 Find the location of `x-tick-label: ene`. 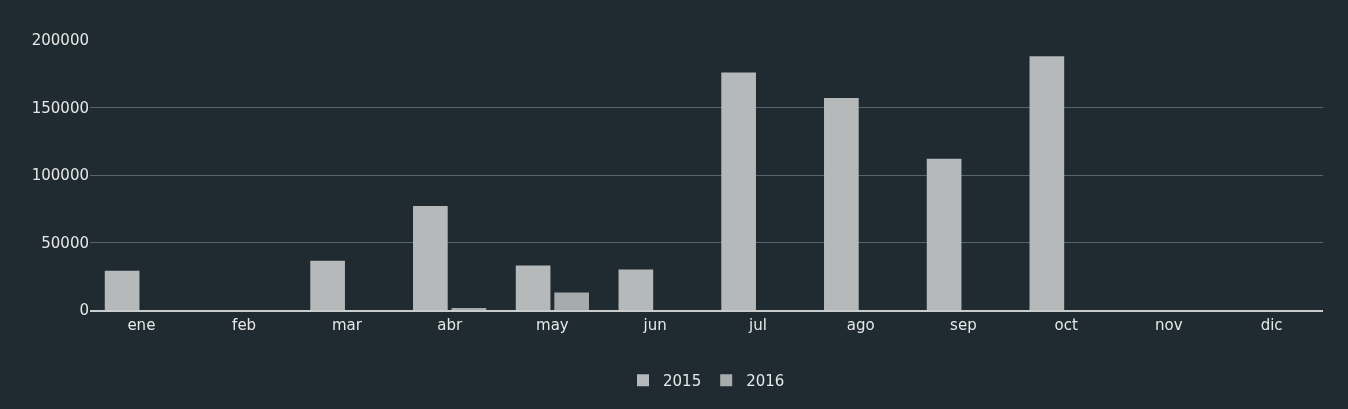

x-tick-label: ene is located at coordinates (141, 325).